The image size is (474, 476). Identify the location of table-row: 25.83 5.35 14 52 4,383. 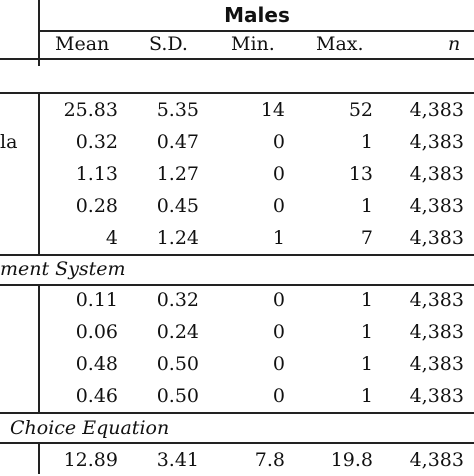
(237, 110).